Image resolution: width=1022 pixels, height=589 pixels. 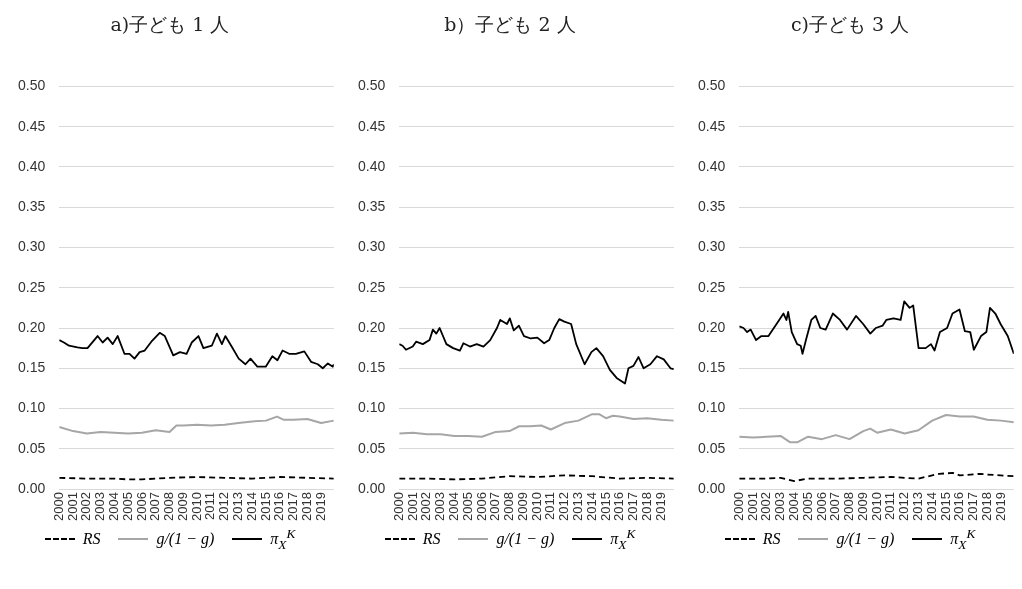 I want to click on chart-title: c)子ども 3 人, so click(x=850, y=24).